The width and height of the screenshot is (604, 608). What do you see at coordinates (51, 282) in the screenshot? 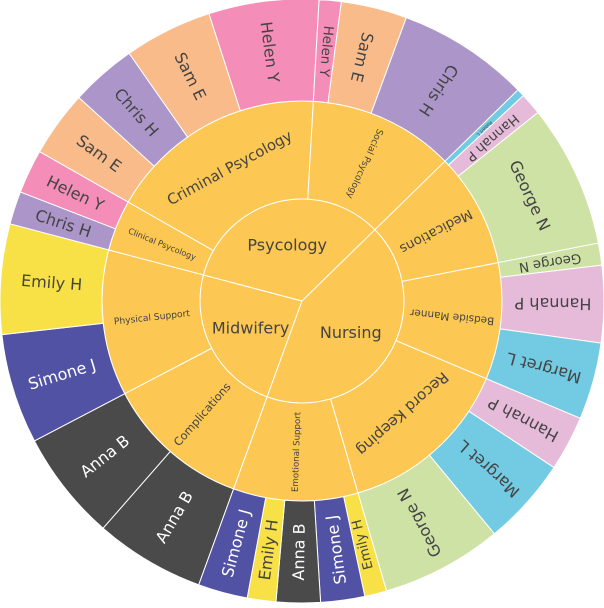
I see `segment-emily-h-label: Emily H` at bounding box center [51, 282].